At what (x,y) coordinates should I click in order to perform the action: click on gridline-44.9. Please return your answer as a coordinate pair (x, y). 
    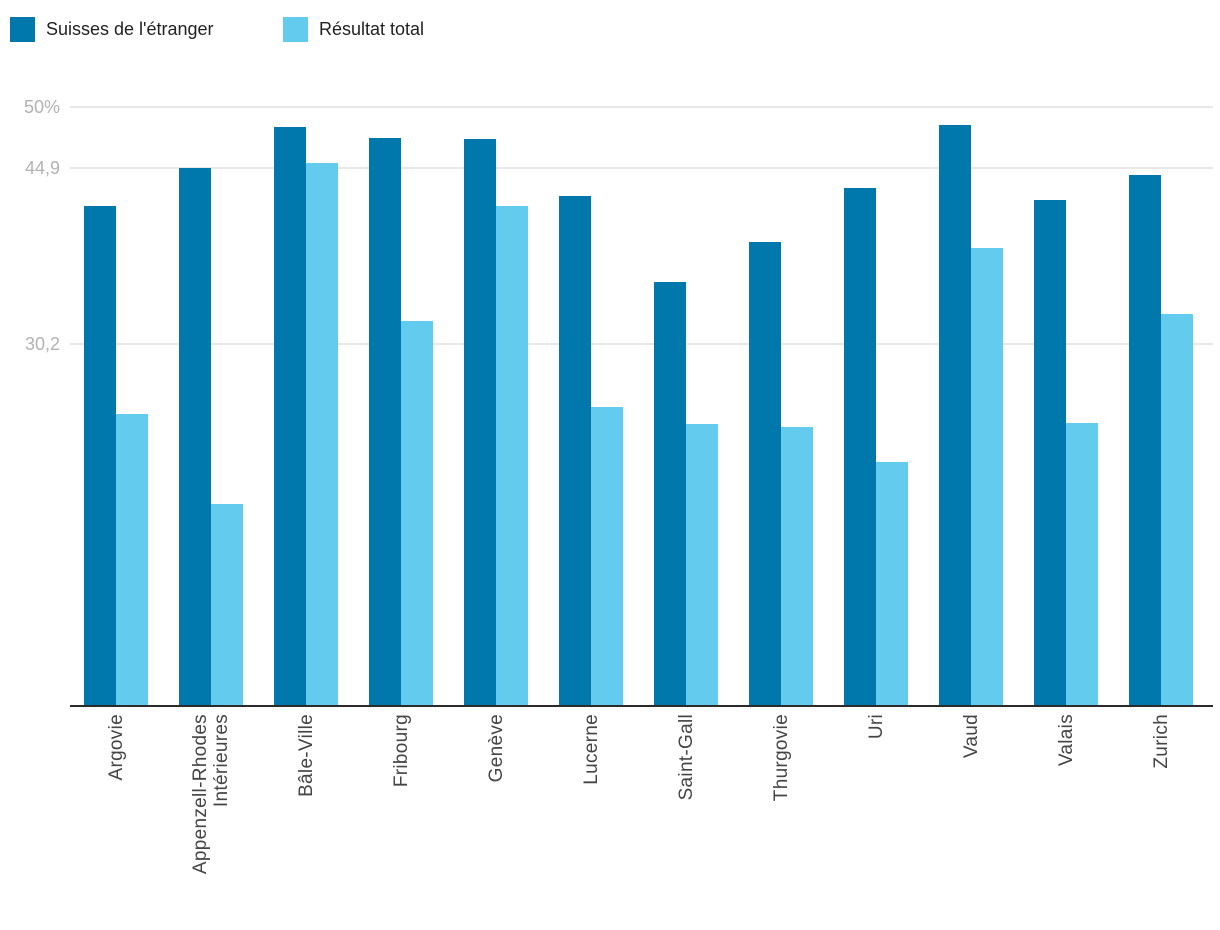
    Looking at the image, I should click on (641, 168).